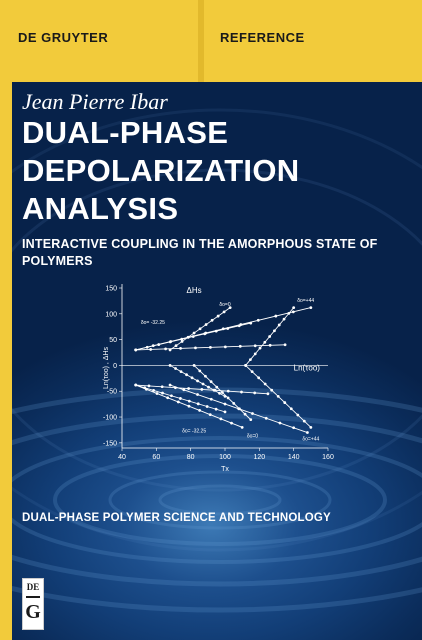  What do you see at coordinates (307, 368) in the screenshot?
I see `right-label: Ln(τoo)` at bounding box center [307, 368].